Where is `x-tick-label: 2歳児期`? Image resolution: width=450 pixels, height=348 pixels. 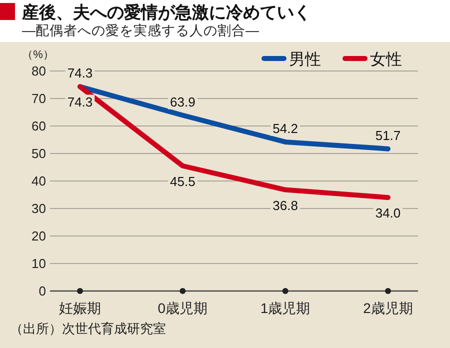 x-tick-label: 2歳児期 is located at coordinates (388, 308).